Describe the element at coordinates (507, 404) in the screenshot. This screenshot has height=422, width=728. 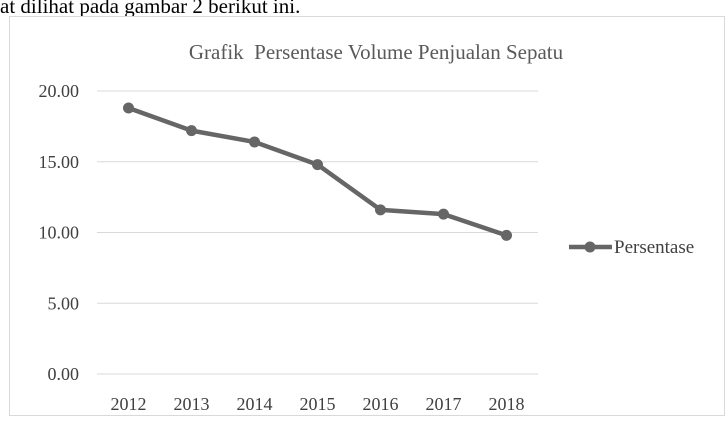
I see `x-tick-label: 2018` at that location.